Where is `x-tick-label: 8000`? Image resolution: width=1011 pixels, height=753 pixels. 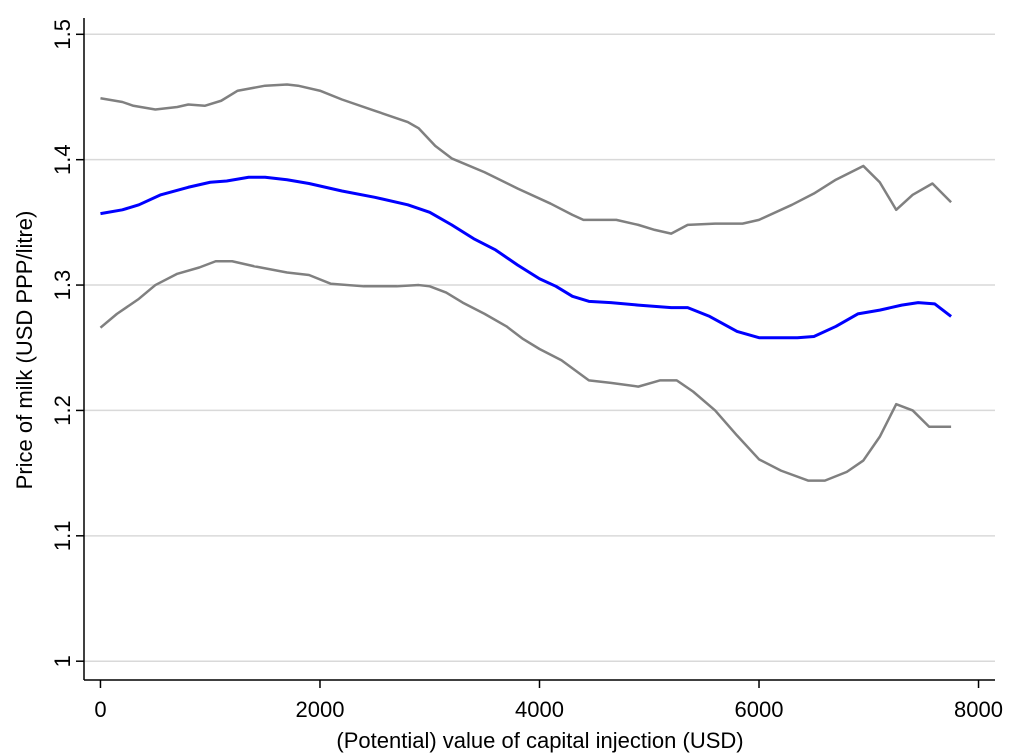 x-tick-label: 8000 is located at coordinates (978, 709).